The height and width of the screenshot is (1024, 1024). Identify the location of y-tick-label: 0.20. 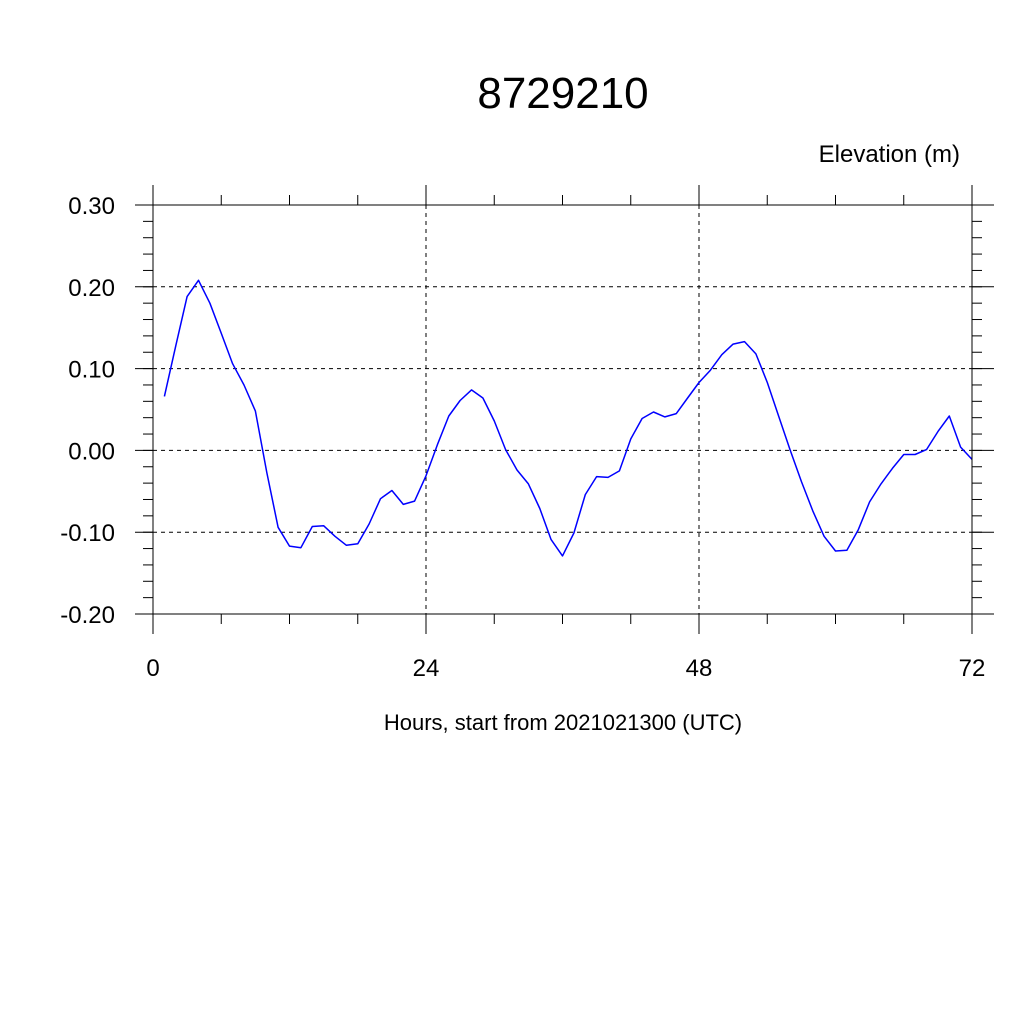
(91, 288).